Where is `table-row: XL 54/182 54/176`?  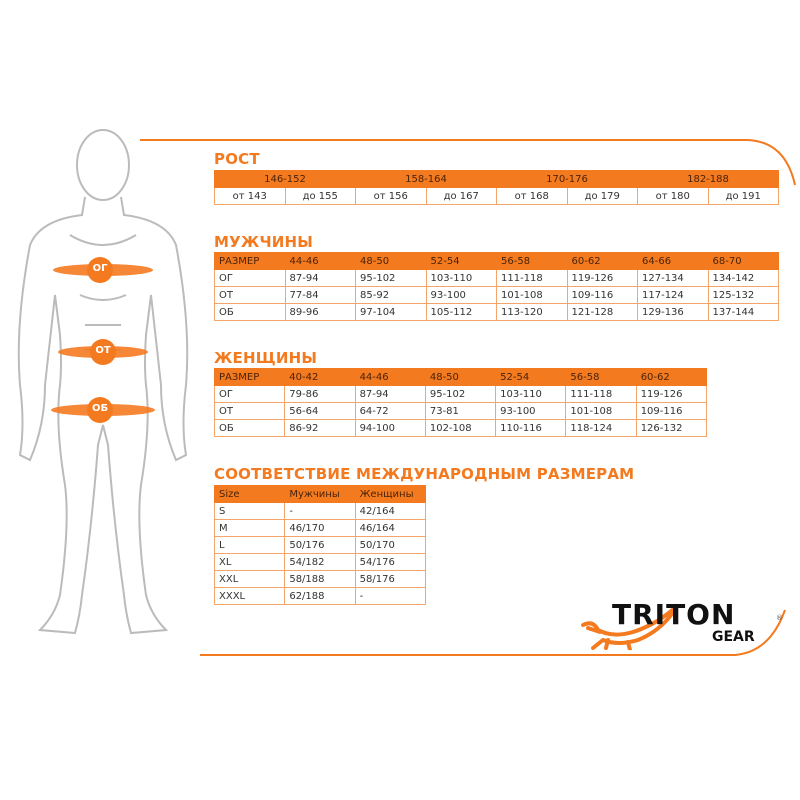 table-row: XL 54/182 54/176 is located at coordinates (320, 562).